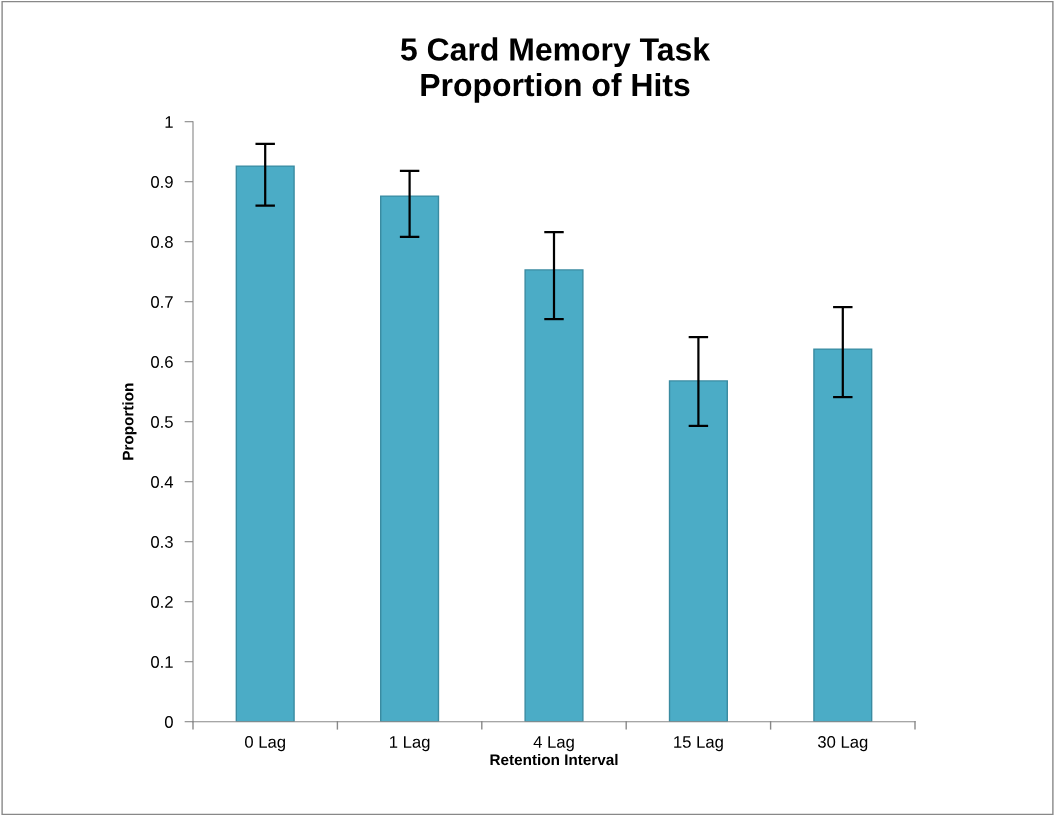 The width and height of the screenshot is (1055, 816). Describe the element at coordinates (553, 744) in the screenshot. I see `x-tick-label: 4 Lag` at that location.